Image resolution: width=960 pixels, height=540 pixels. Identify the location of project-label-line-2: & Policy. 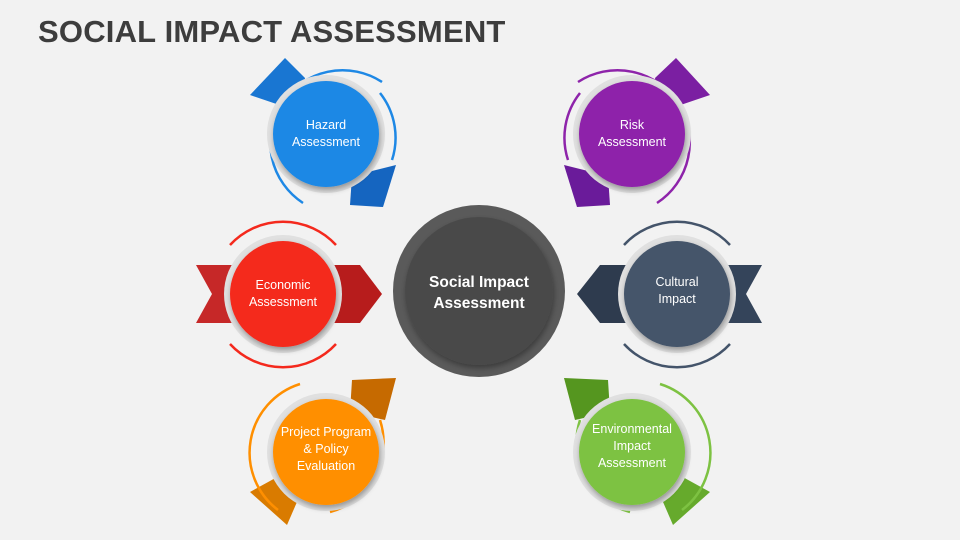
(326, 449).